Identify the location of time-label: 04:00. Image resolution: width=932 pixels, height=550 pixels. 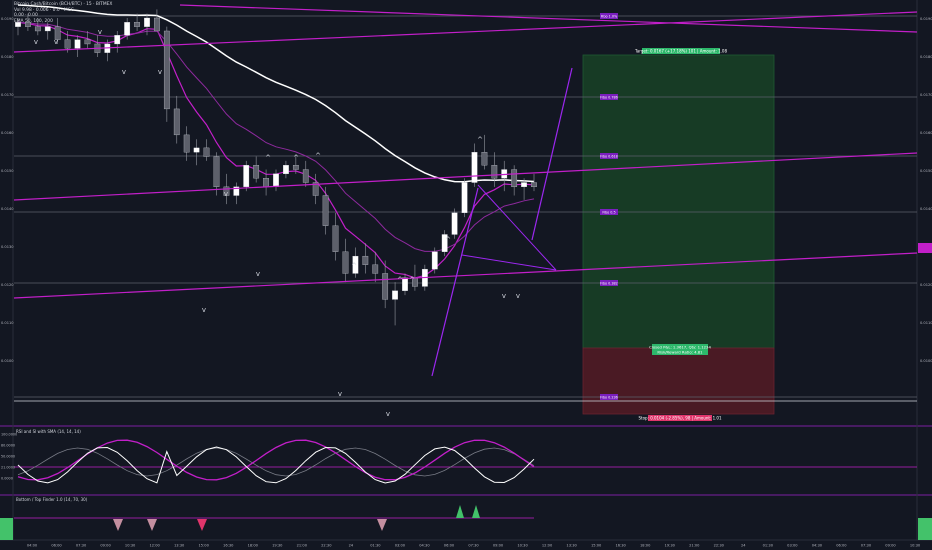
(32, 546).